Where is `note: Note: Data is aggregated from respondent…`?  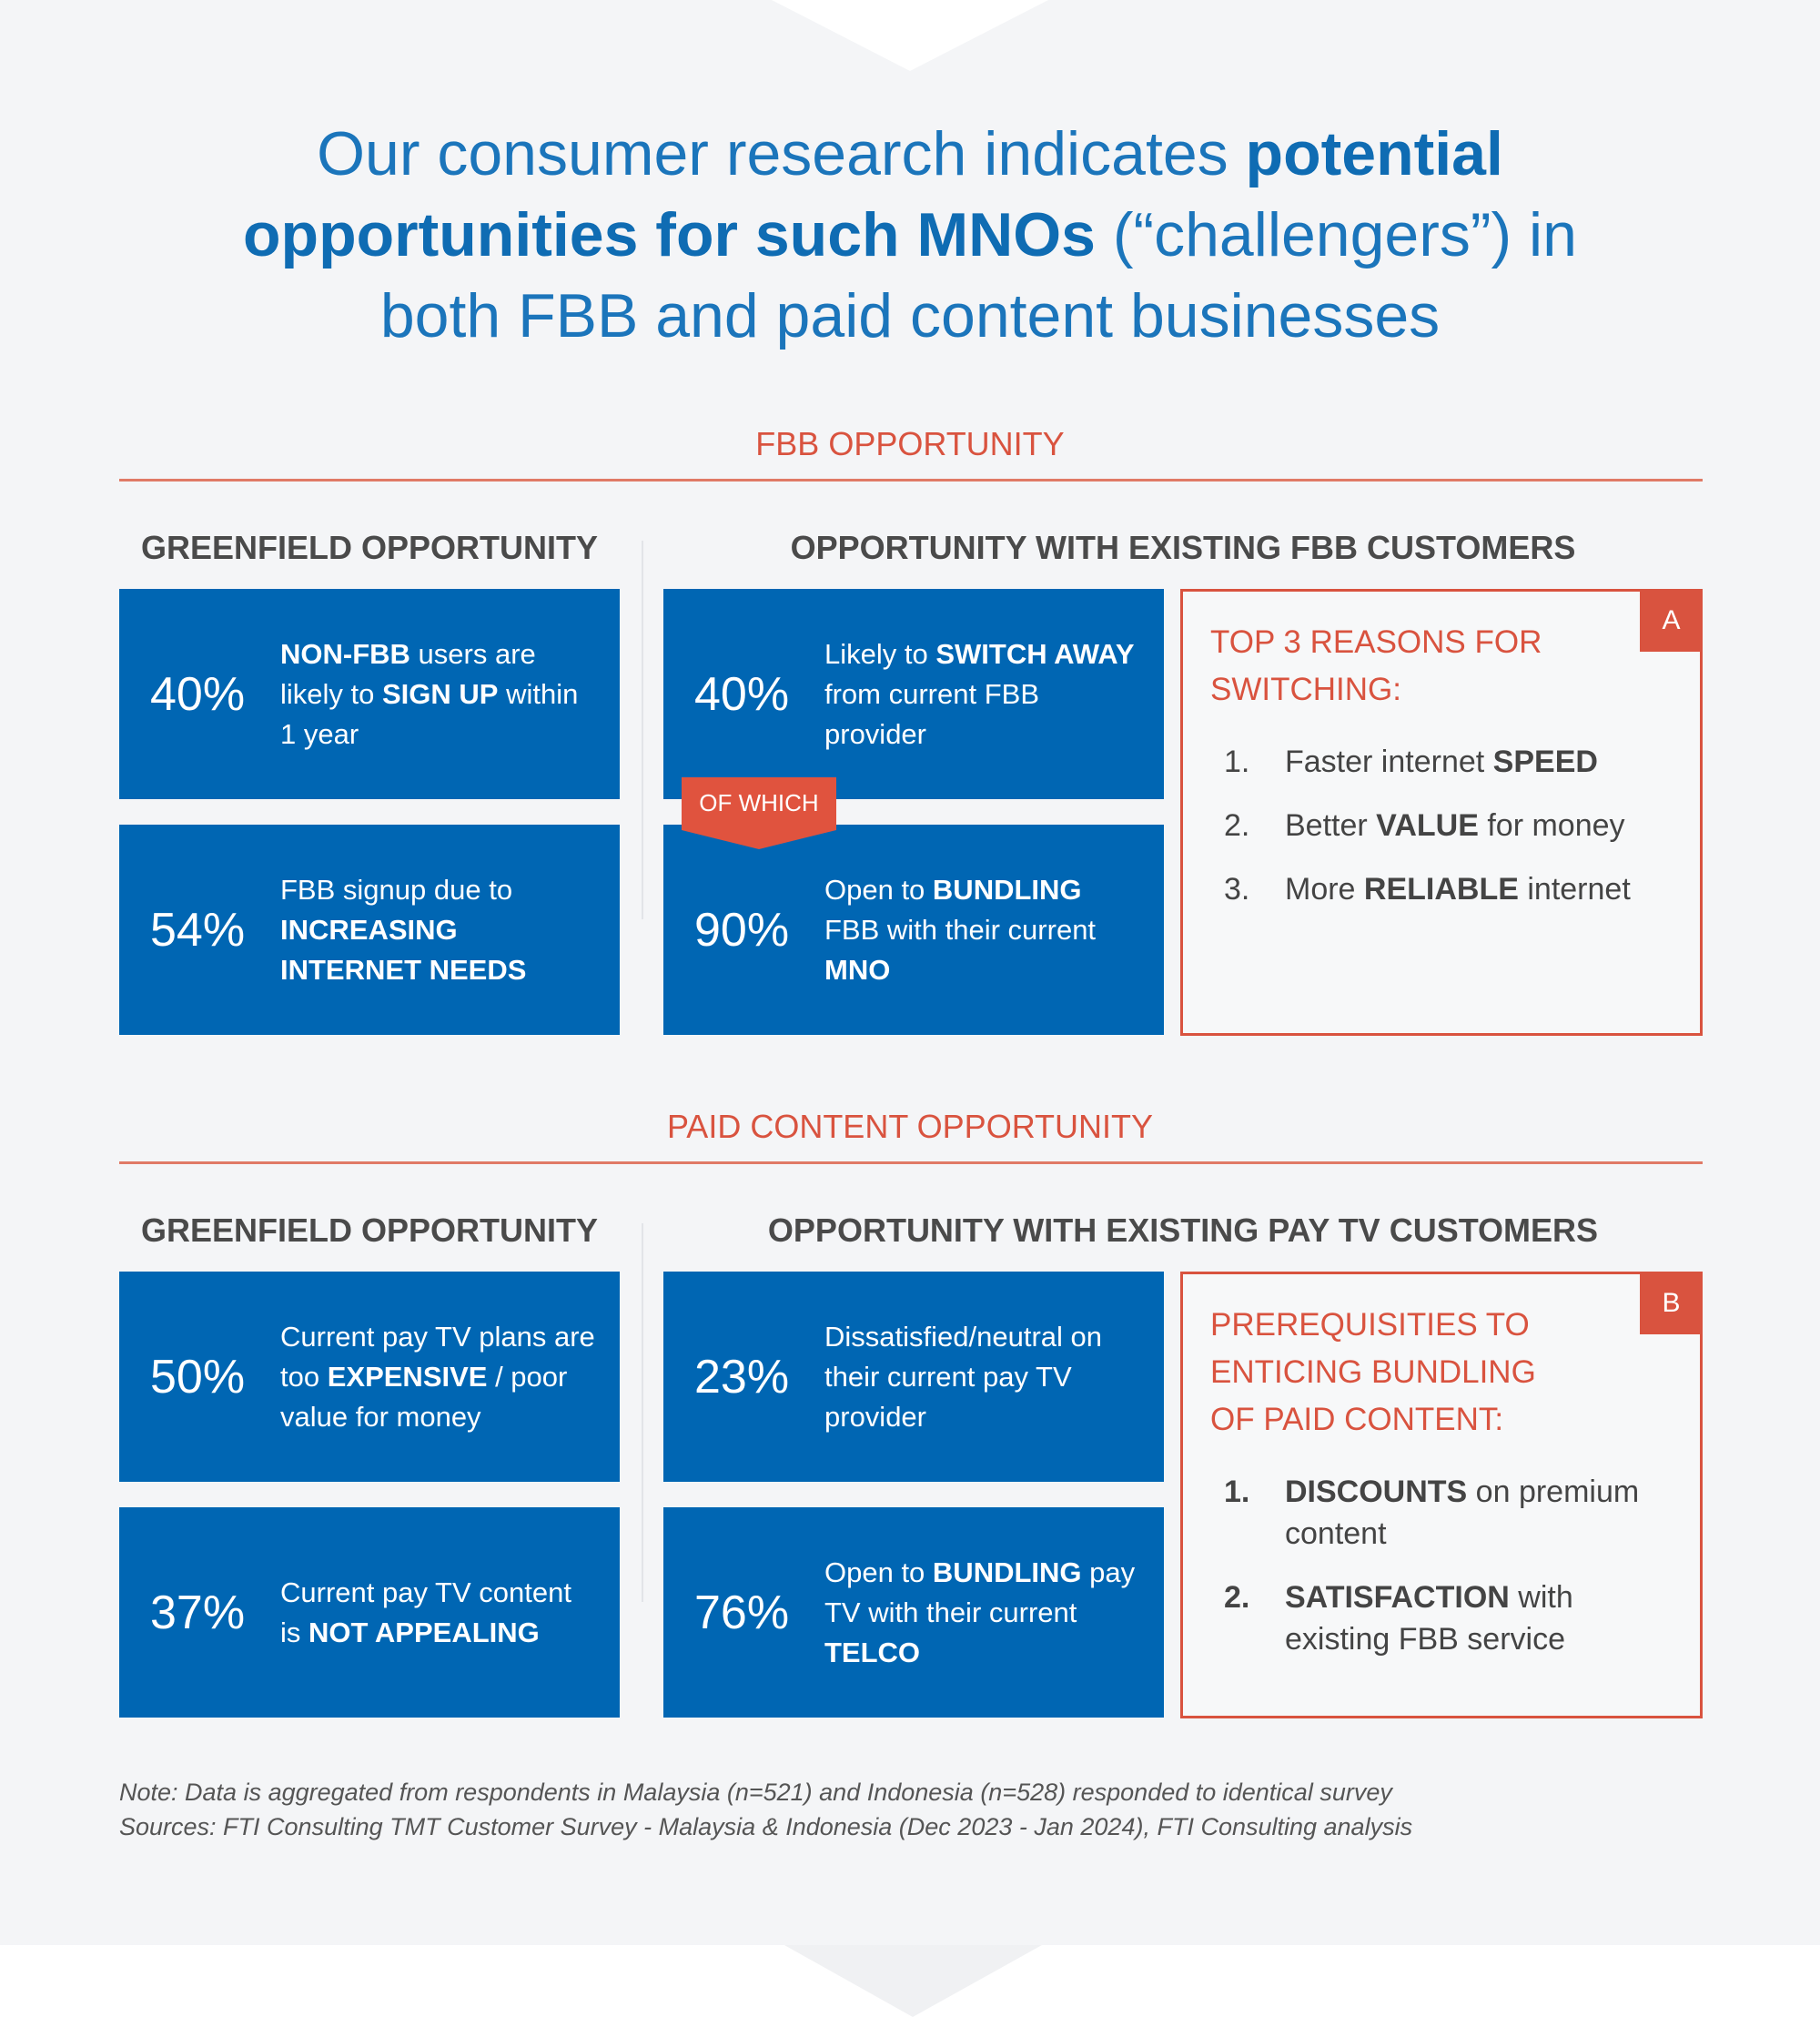 note: Note: Data is aggregated from respondent… is located at coordinates (756, 1792).